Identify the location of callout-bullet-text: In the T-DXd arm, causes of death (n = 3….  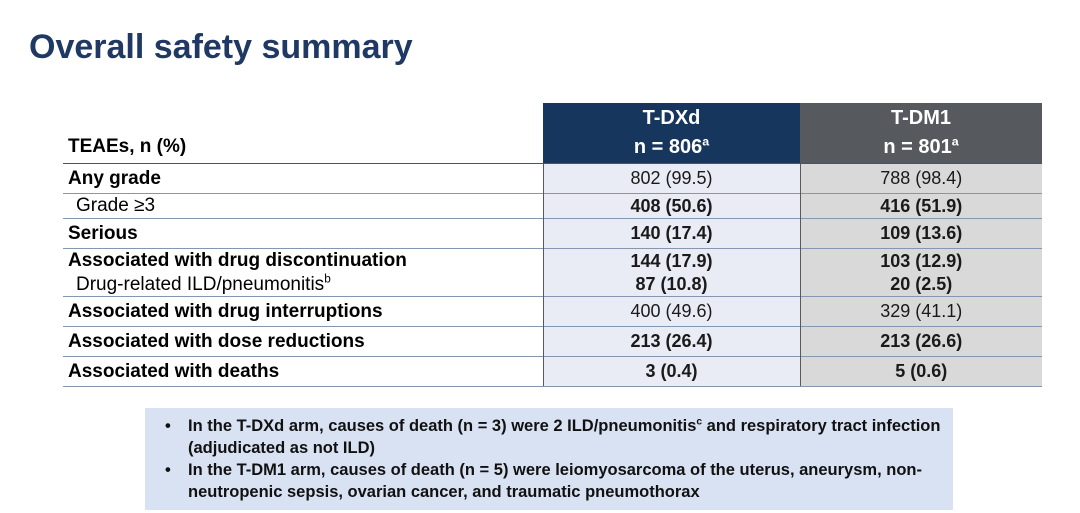
(564, 436).